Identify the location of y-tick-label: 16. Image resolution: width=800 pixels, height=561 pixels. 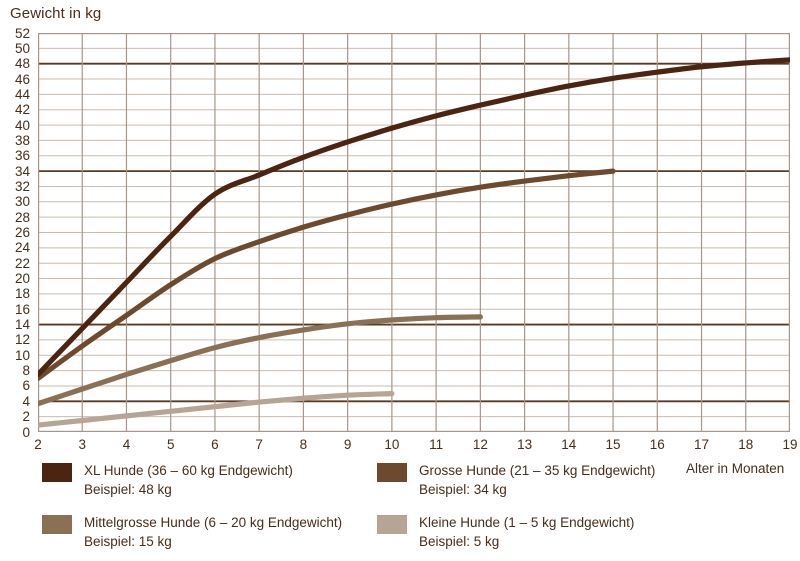
(22, 309).